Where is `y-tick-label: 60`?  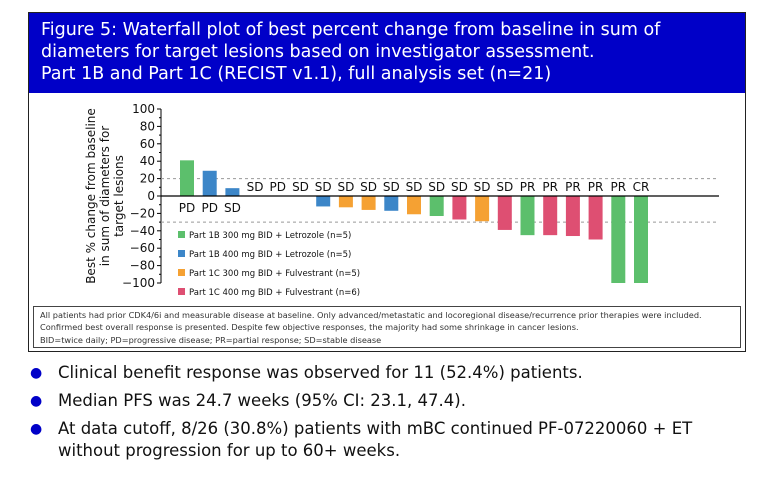 y-tick-label: 60 is located at coordinates (147, 144).